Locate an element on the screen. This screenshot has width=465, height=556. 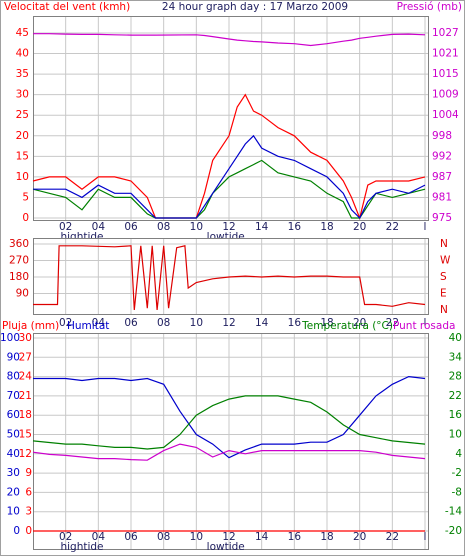
y2-tick-label: 1009 is located at coordinates (445, 95).